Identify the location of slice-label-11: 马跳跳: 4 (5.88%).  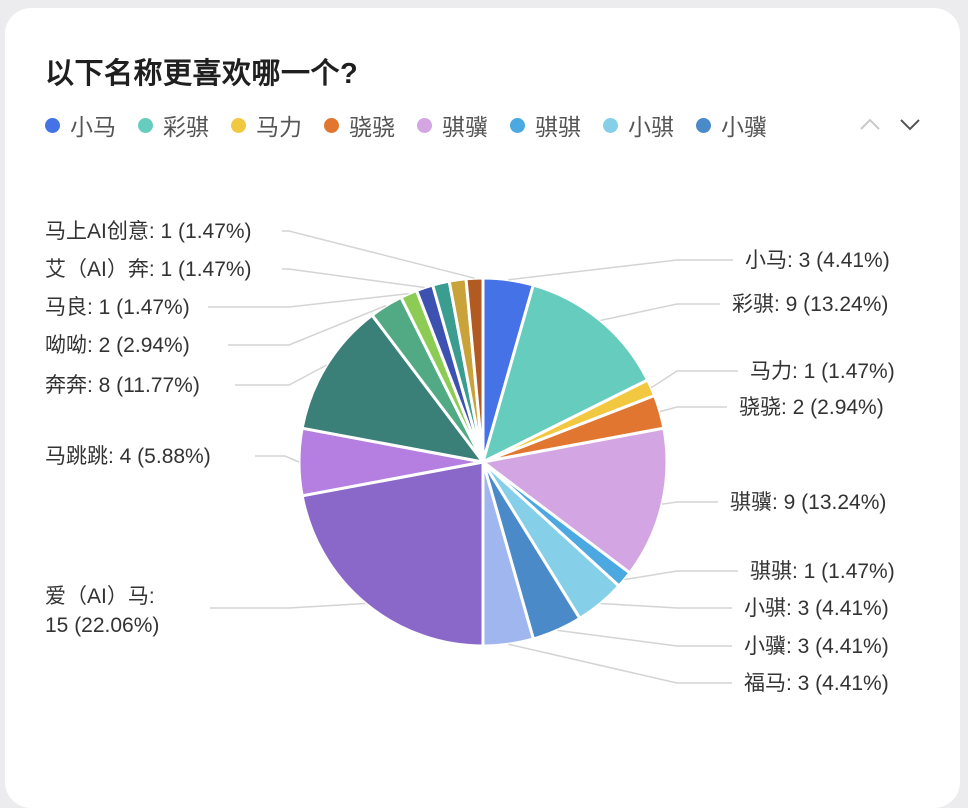
(128, 456).